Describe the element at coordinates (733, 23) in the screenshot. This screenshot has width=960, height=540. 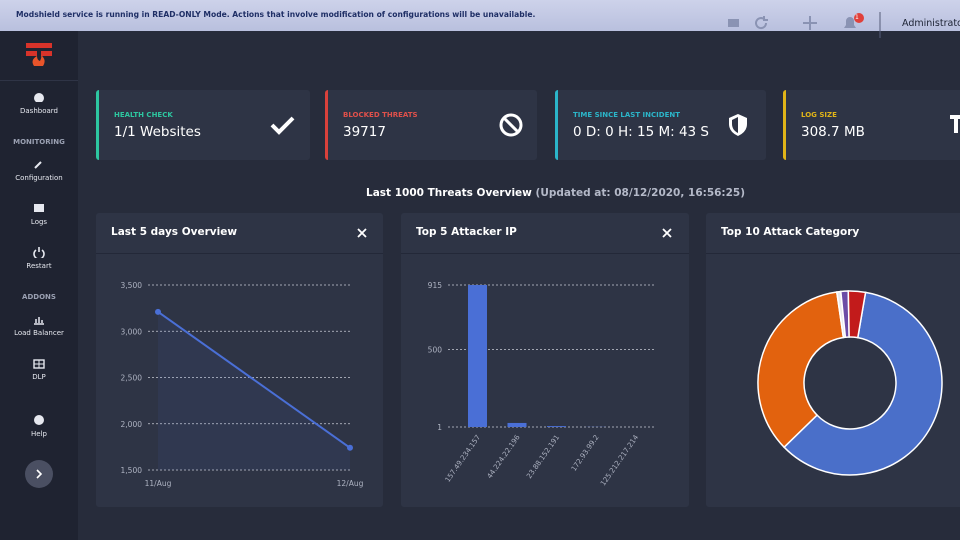
I see `mail-icon` at that location.